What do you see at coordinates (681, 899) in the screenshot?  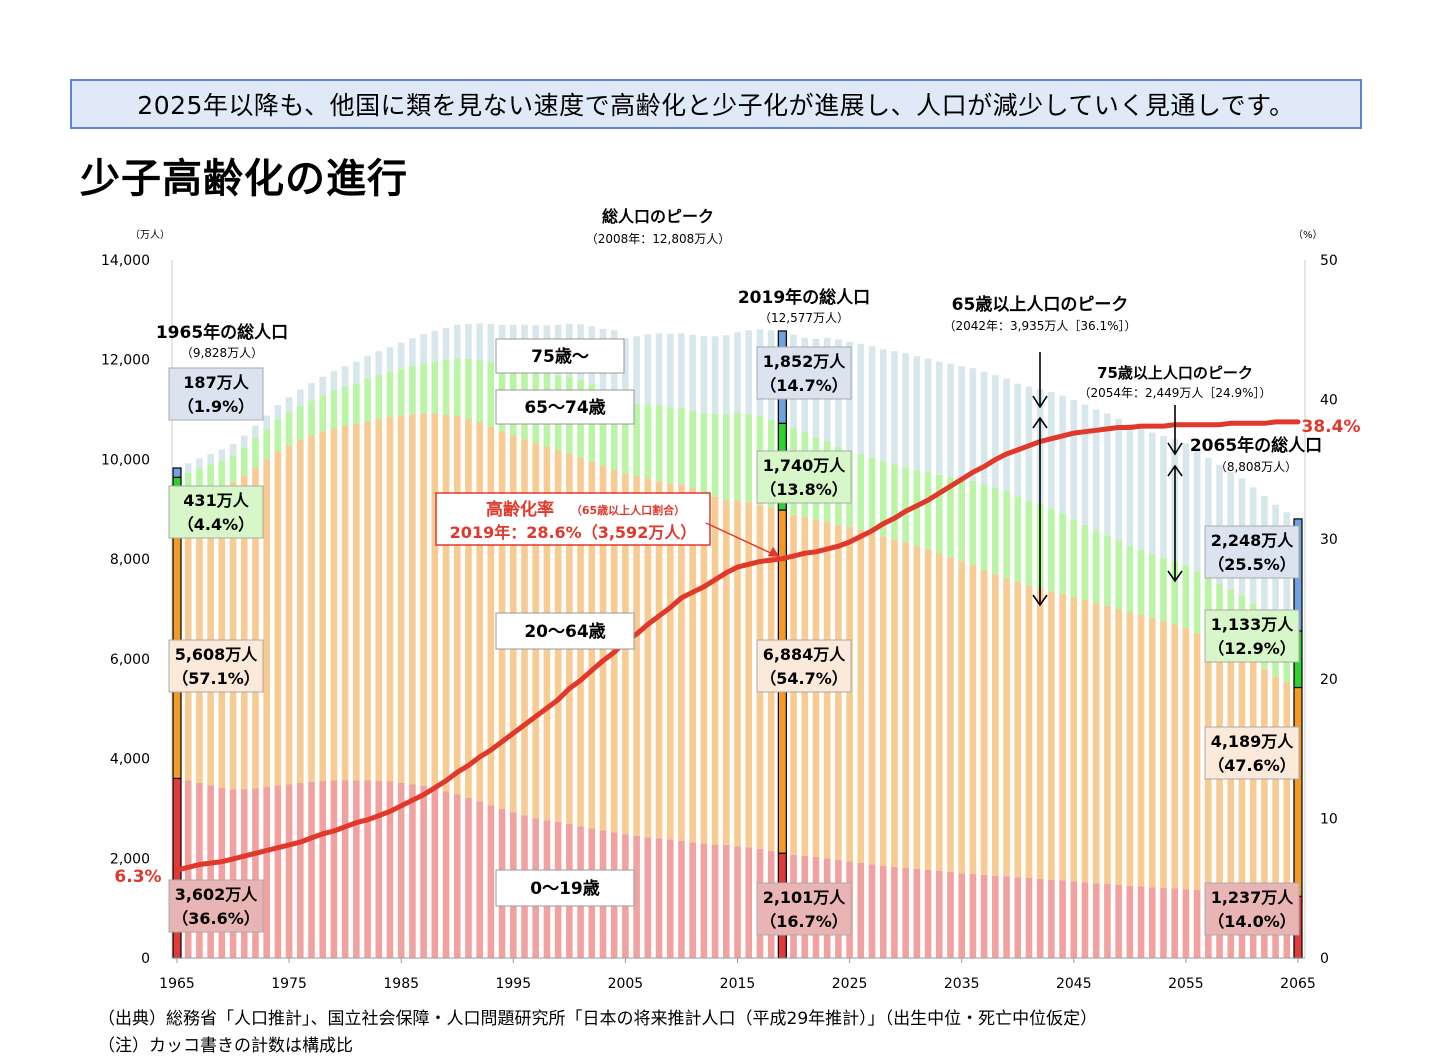 I see `bar-age-0-19-2010` at bounding box center [681, 899].